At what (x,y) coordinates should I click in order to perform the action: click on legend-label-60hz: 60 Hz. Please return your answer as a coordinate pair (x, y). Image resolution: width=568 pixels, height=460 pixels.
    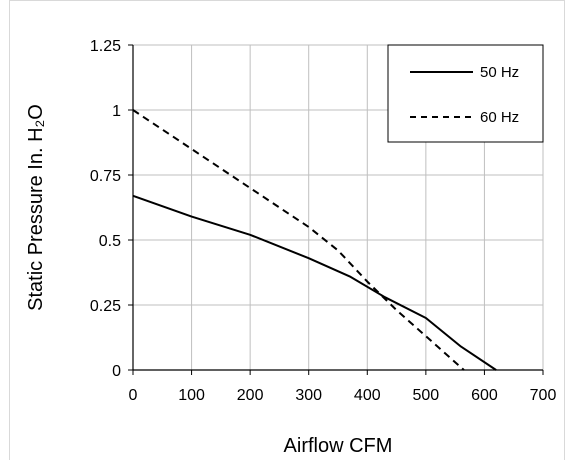
    Looking at the image, I should click on (499, 117).